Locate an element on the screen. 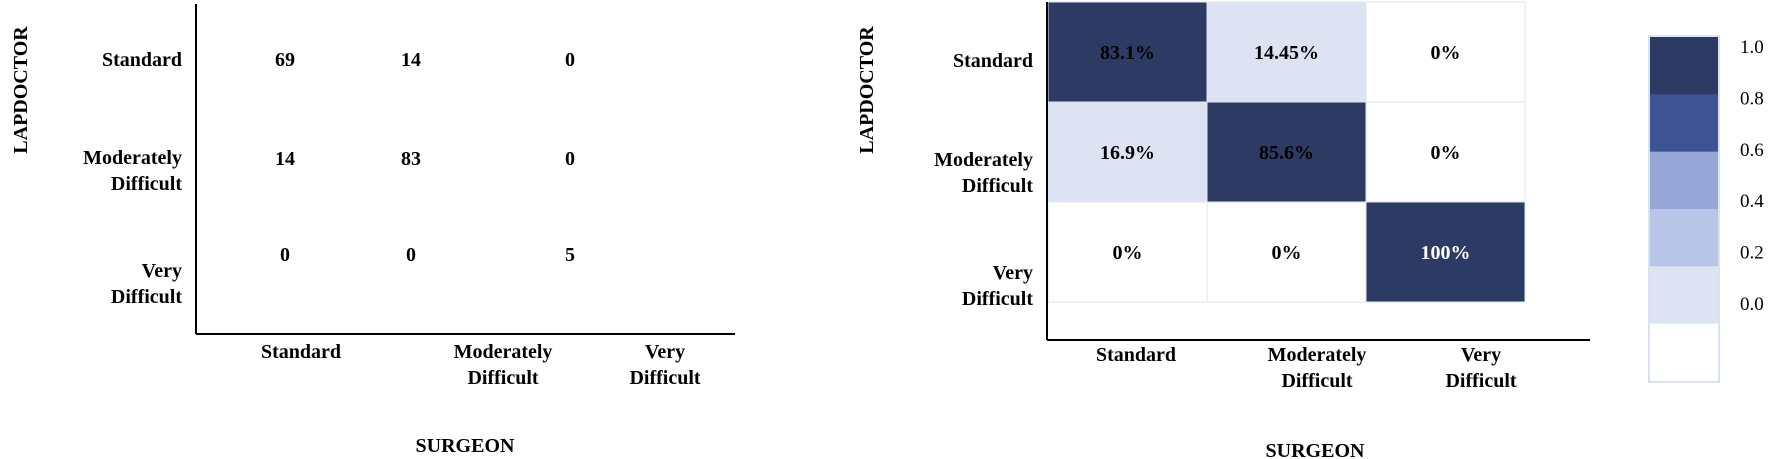 Image resolution: width=1772 pixels, height=459 pixels. count-table-col-label-standard: Standard is located at coordinates (301, 352).